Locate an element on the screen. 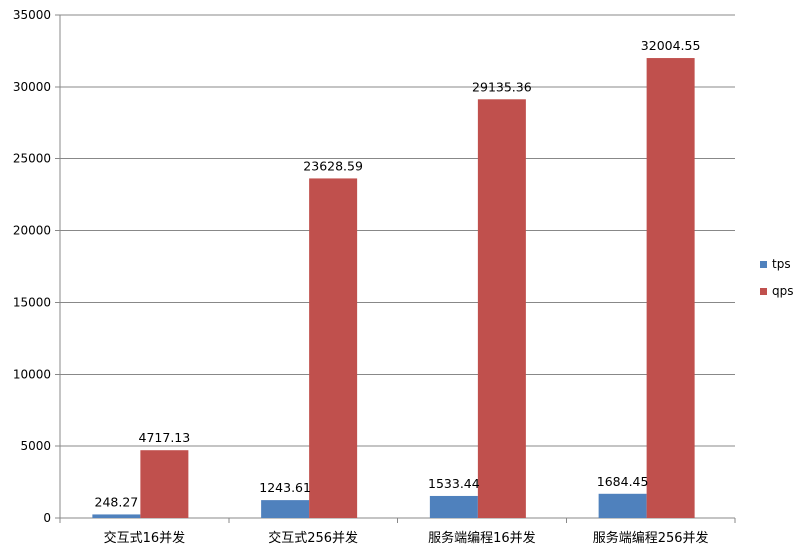 The height and width of the screenshot is (555, 800). y-tick-labels: 0 5000 10000 15000 20000 25000 30000 35000 is located at coordinates (32, 266).